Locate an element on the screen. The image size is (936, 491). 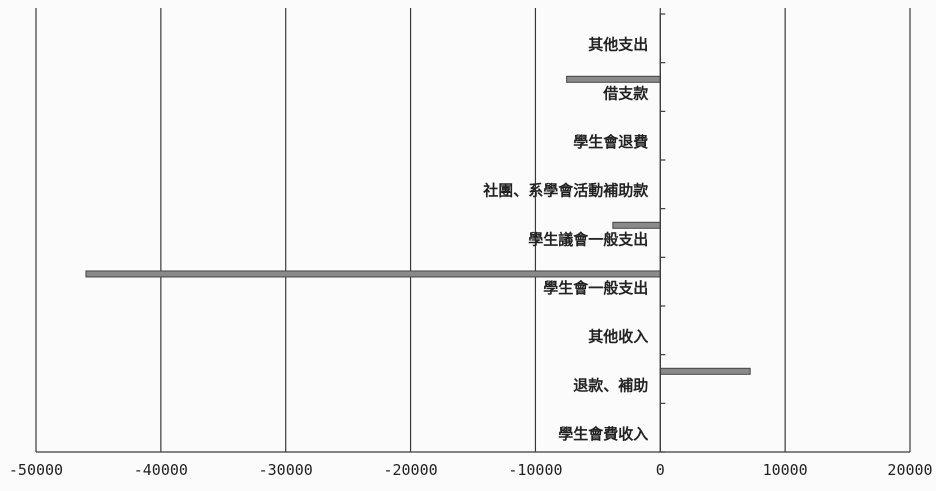
category-label: 學生會費收入 is located at coordinates (603, 434).